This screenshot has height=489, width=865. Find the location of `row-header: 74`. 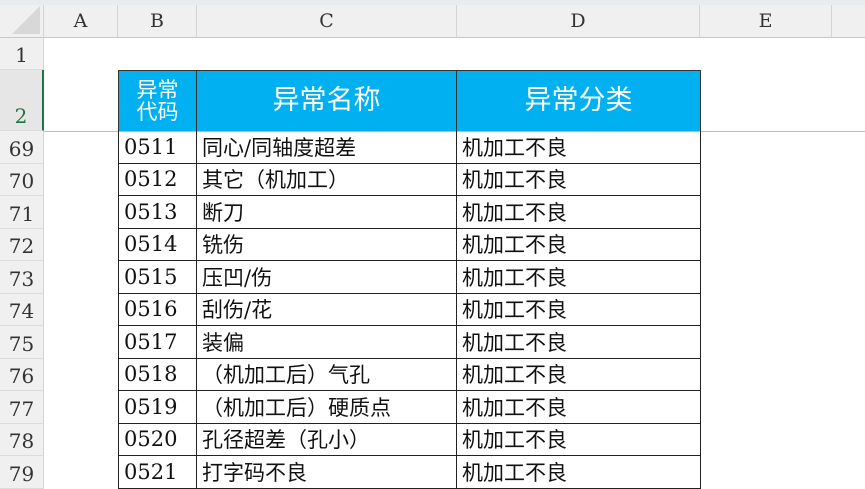

row-header: 74 is located at coordinates (22, 309).